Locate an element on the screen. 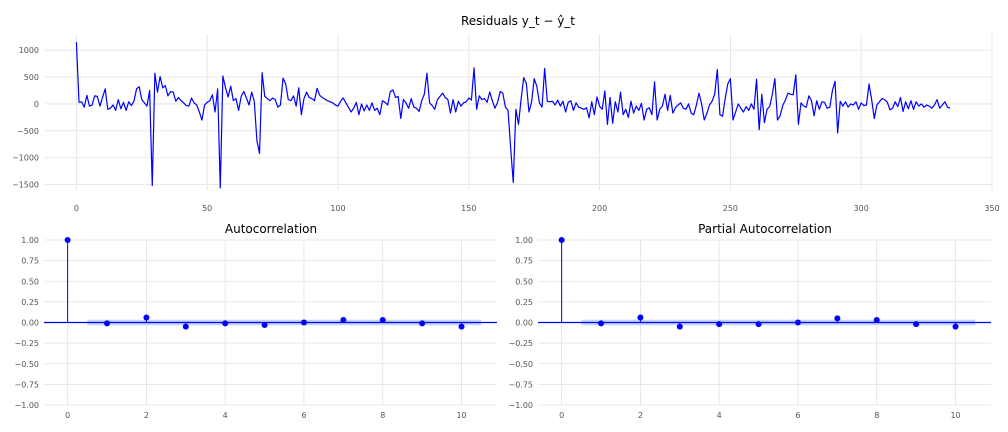 The height and width of the screenshot is (432, 1008). residuals-xtick-label: 200 is located at coordinates (599, 208).